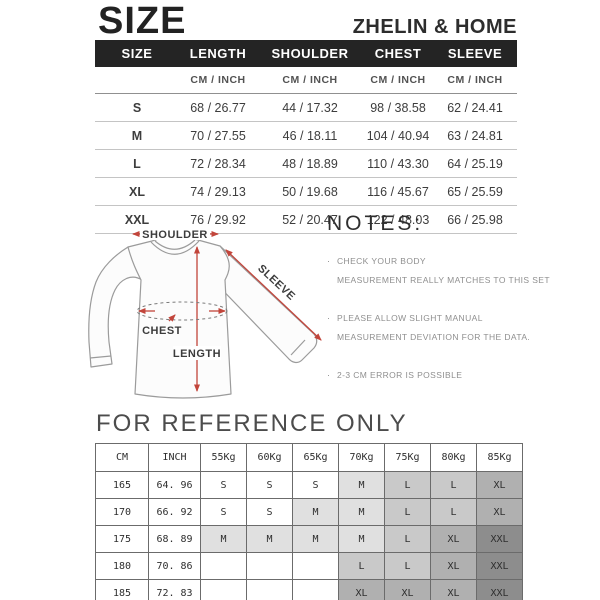 This screenshot has height=600, width=600. I want to click on size-table-cell: 104 / 40.94, so click(398, 135).